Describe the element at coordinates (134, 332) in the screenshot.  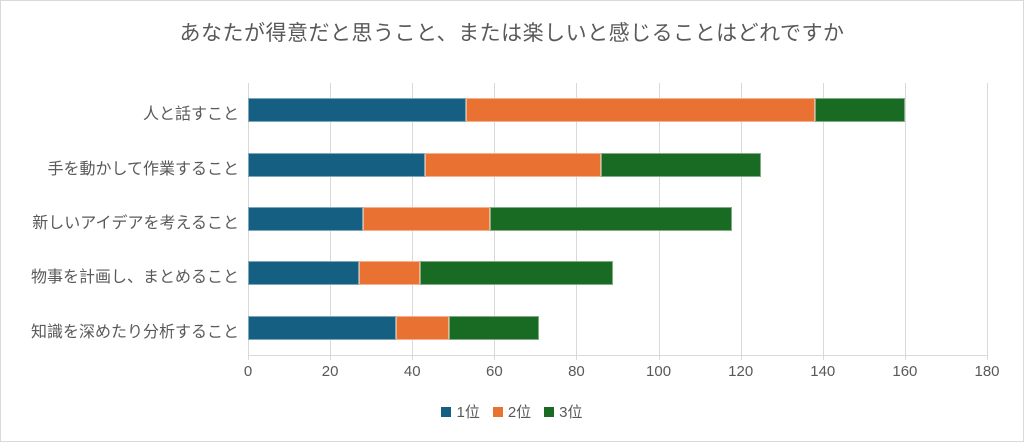
I see `category-label: 知識を深めたり分析すること` at that location.